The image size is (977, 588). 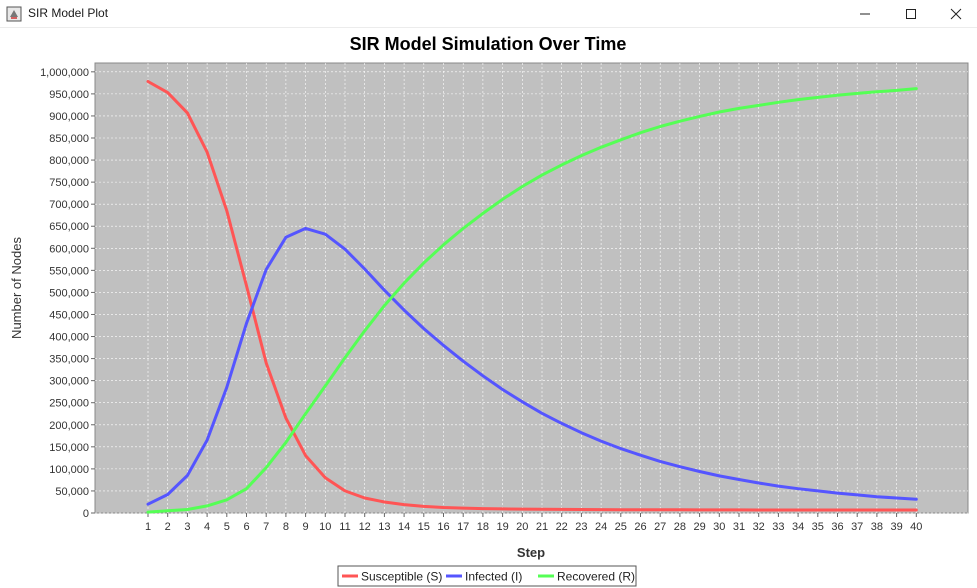 What do you see at coordinates (857, 527) in the screenshot?
I see `x-tick-label: 37` at bounding box center [857, 527].